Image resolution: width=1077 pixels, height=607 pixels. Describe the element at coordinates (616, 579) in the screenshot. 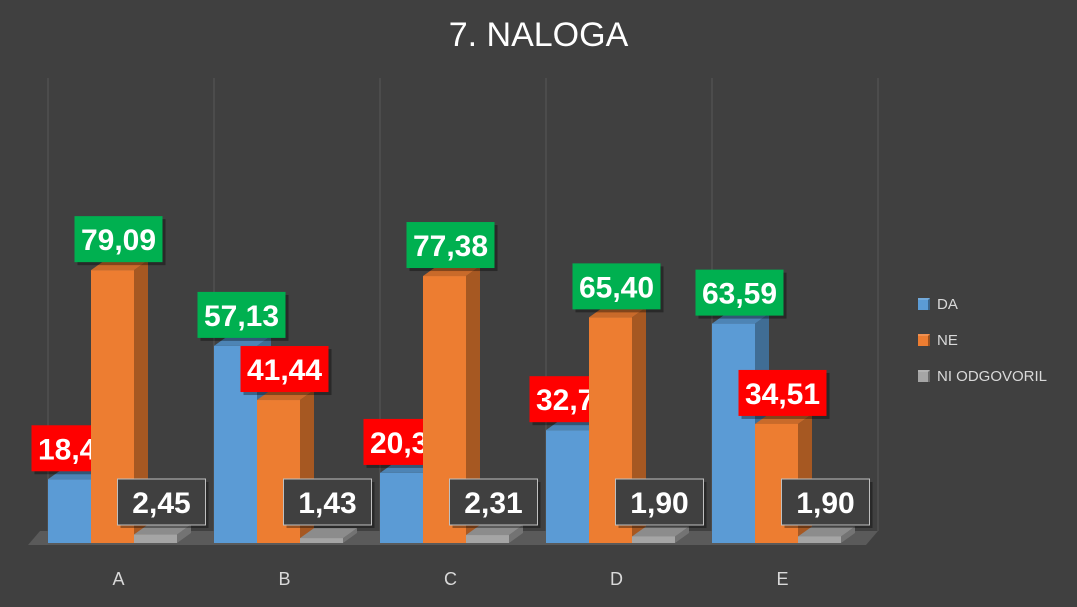

I see `x-tick-label: D` at that location.